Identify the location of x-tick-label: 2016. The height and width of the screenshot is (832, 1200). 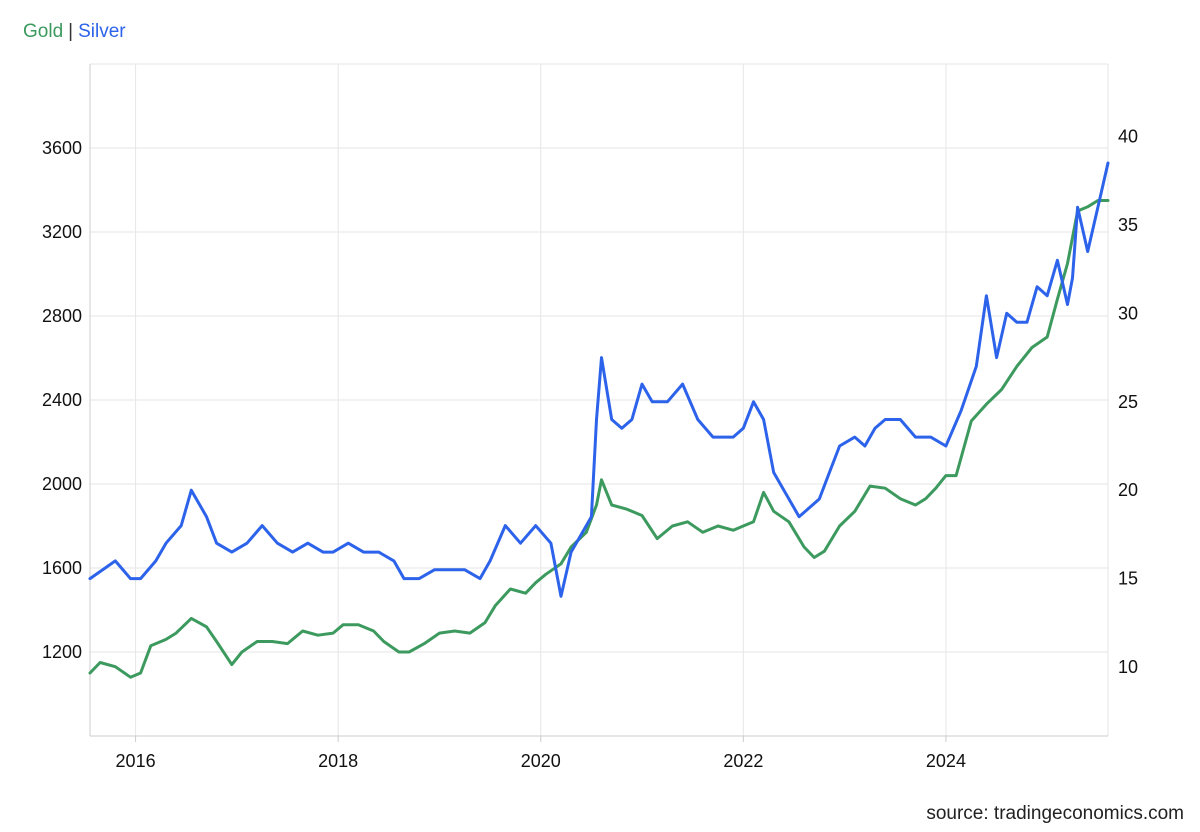
(136, 761).